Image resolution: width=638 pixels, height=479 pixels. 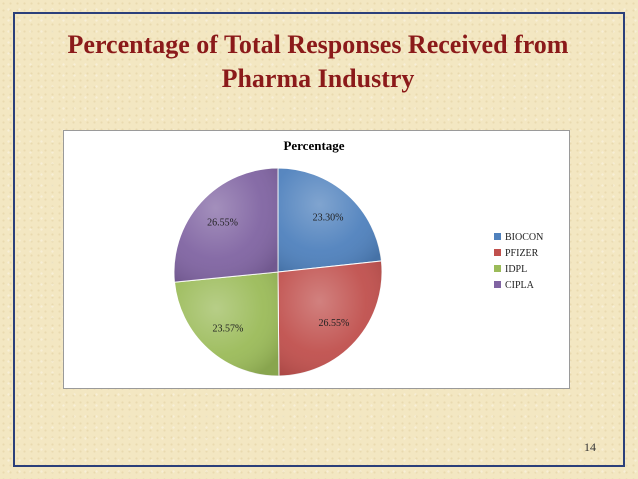 What do you see at coordinates (524, 237) in the screenshot?
I see `legend-label-biocon: BIOCON` at bounding box center [524, 237].